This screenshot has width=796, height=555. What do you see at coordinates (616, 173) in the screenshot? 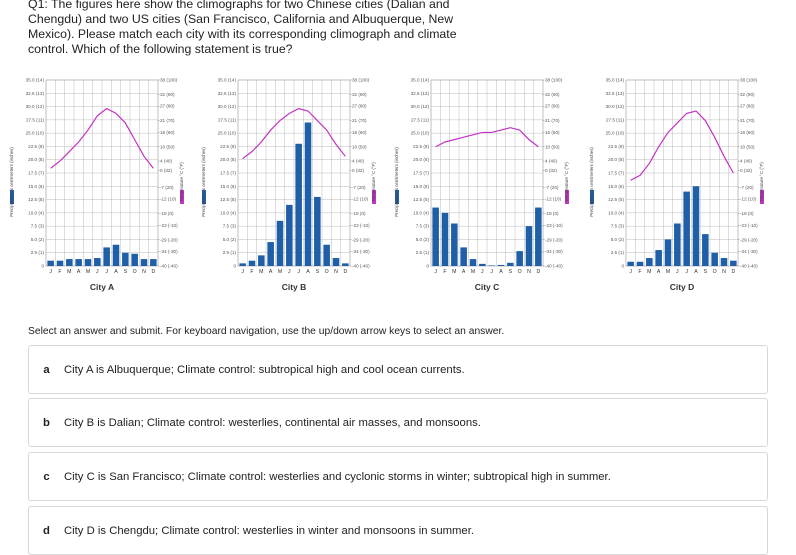
I see `y-tick-label: 17.5 (7)` at bounding box center [616, 173].